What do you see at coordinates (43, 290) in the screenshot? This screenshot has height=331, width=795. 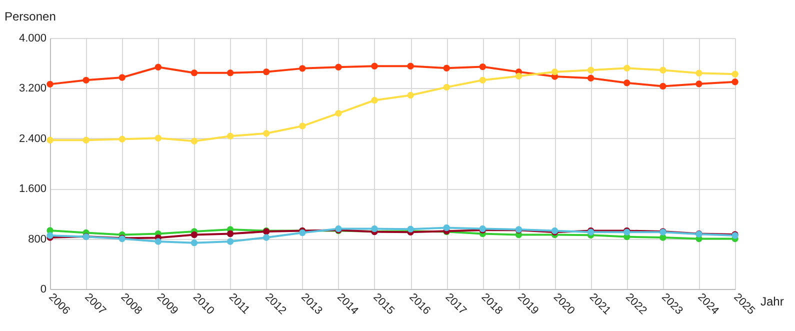 I see `y-tick-label: 0` at bounding box center [43, 290].